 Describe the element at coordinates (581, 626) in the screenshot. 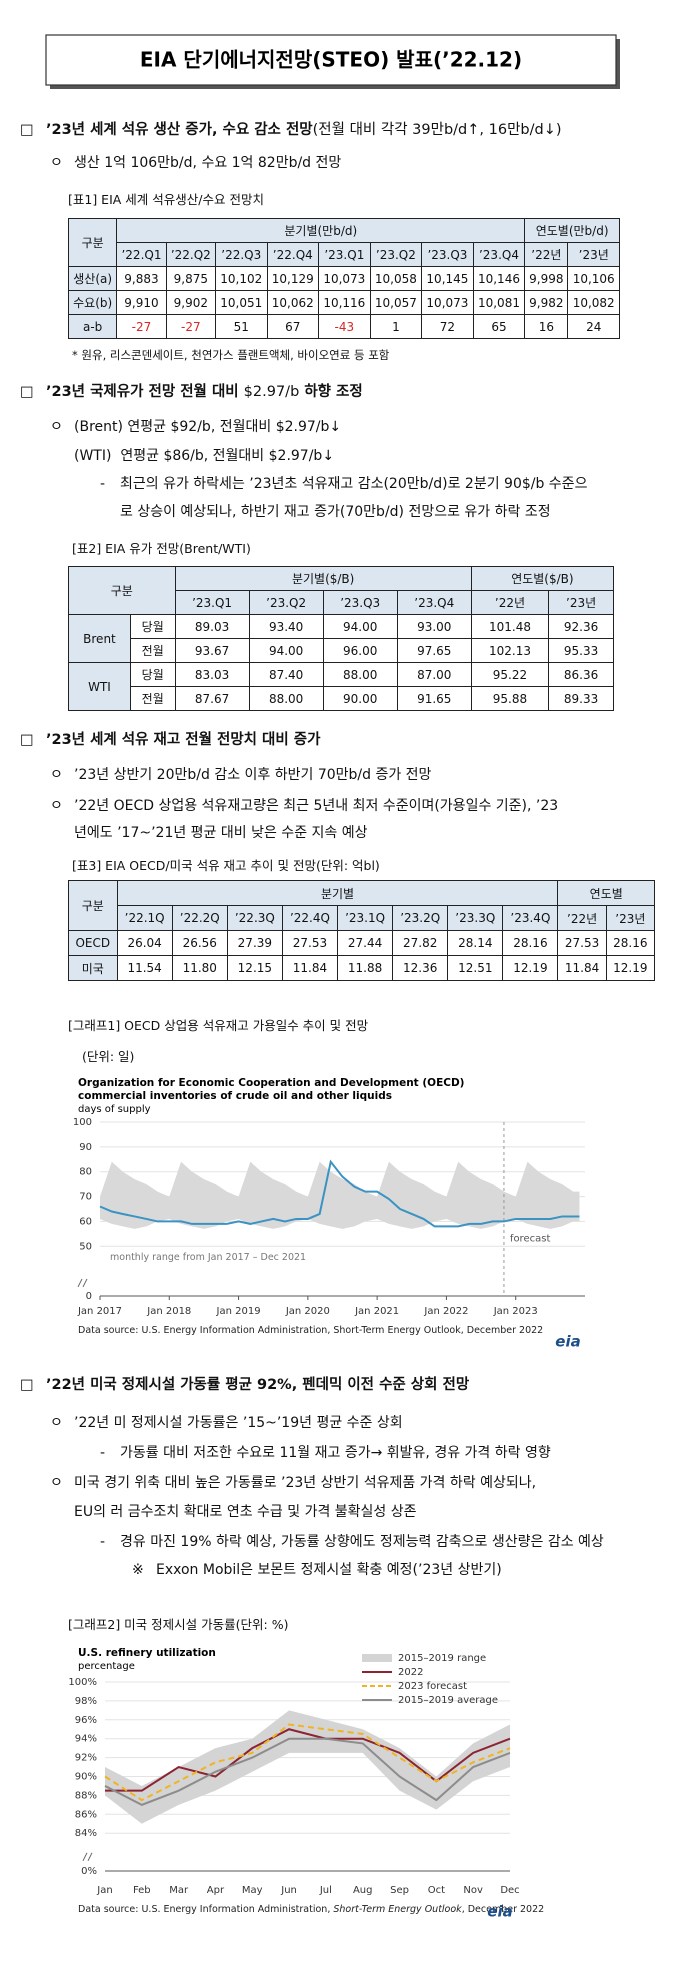

I see `cell: 92.36` at that location.